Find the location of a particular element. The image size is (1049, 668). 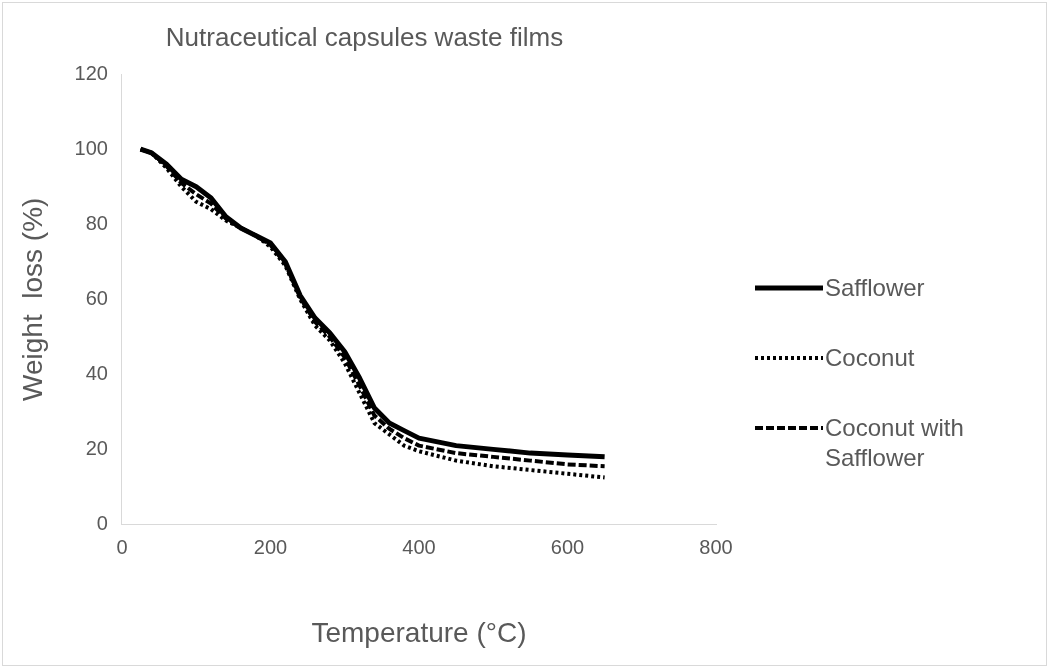

x-tick-label: 800 is located at coordinates (716, 546).